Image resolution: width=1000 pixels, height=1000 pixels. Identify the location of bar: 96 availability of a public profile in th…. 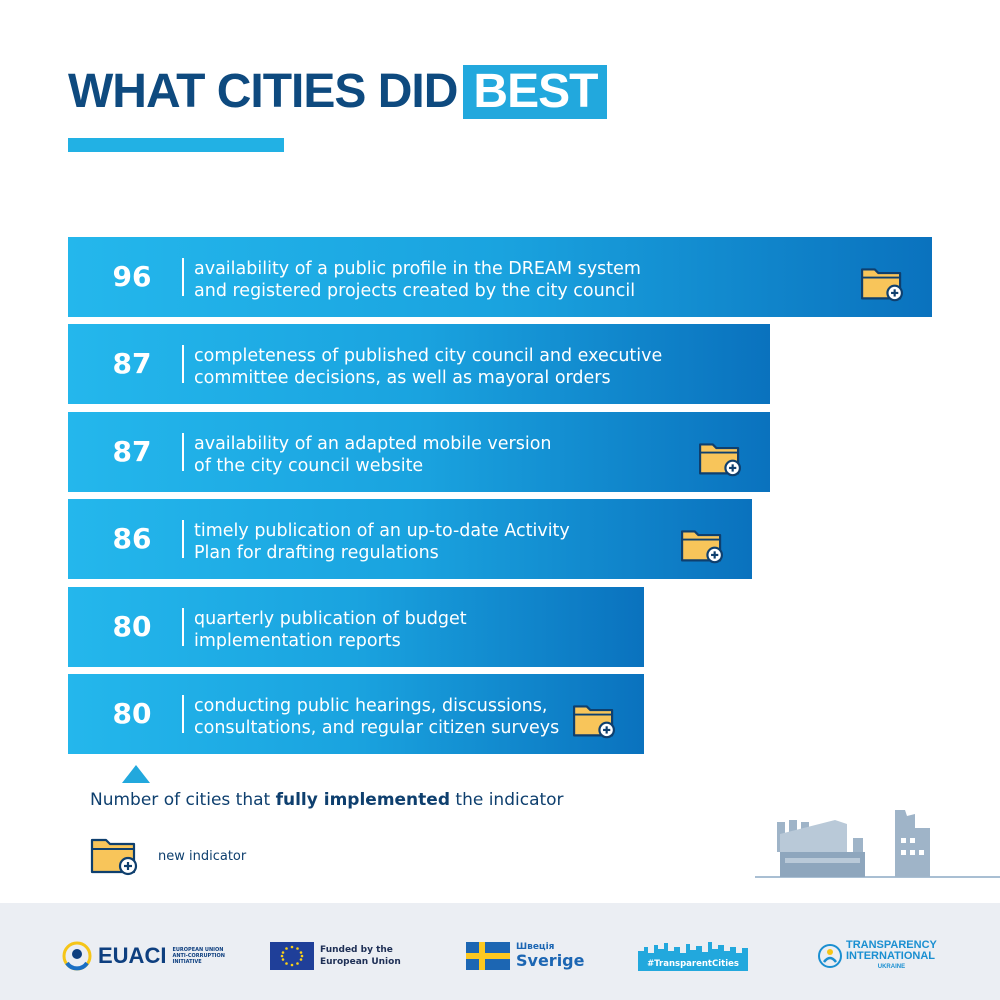
(500, 277).